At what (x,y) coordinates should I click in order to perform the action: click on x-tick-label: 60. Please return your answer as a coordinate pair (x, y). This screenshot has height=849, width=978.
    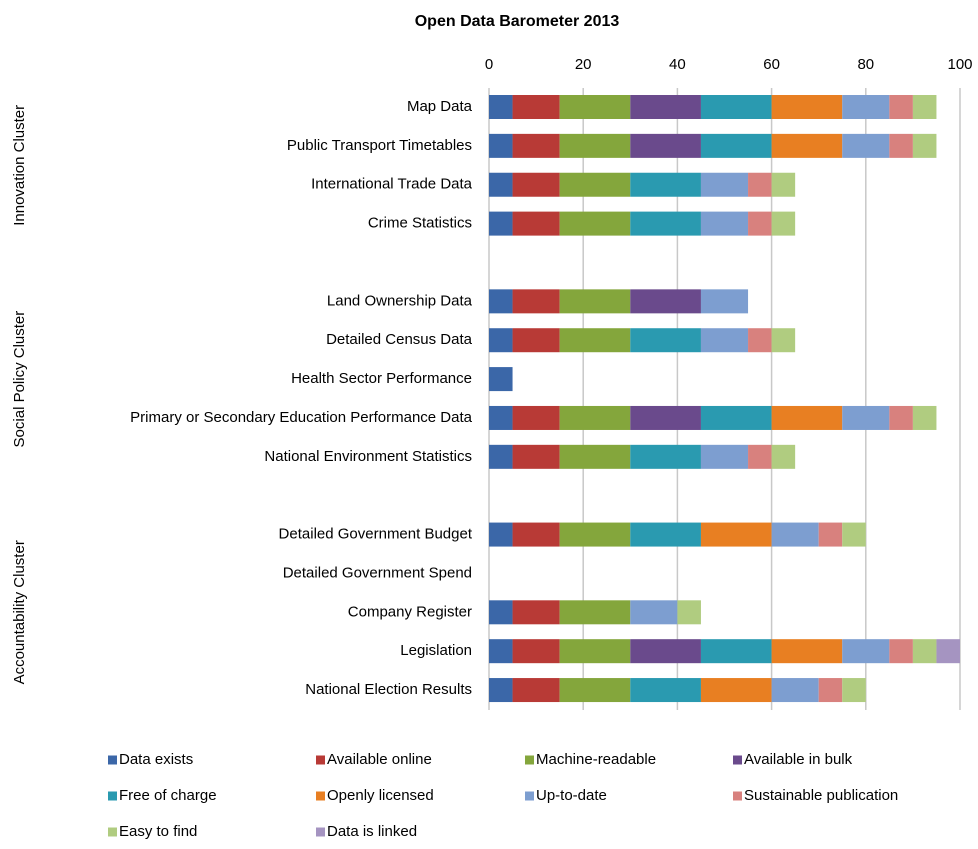
    Looking at the image, I should click on (771, 64).